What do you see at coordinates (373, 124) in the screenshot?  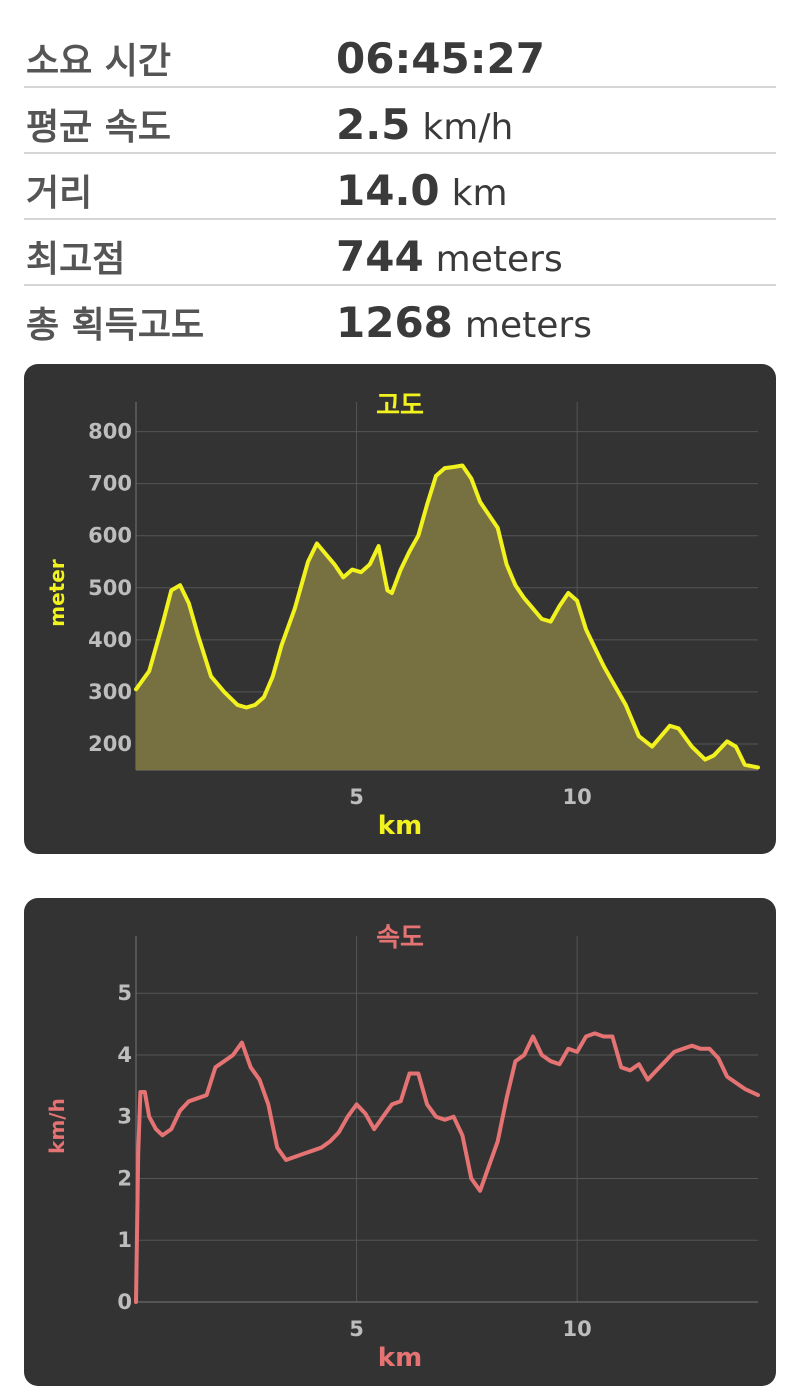 I see `stat-value: 2.5` at bounding box center [373, 124].